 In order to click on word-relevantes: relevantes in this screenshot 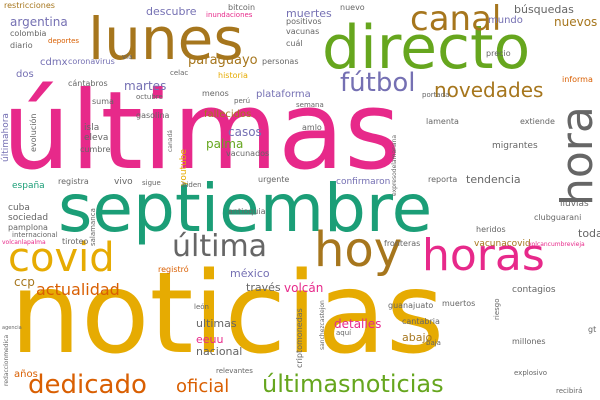, I will do `click(234, 371)`.